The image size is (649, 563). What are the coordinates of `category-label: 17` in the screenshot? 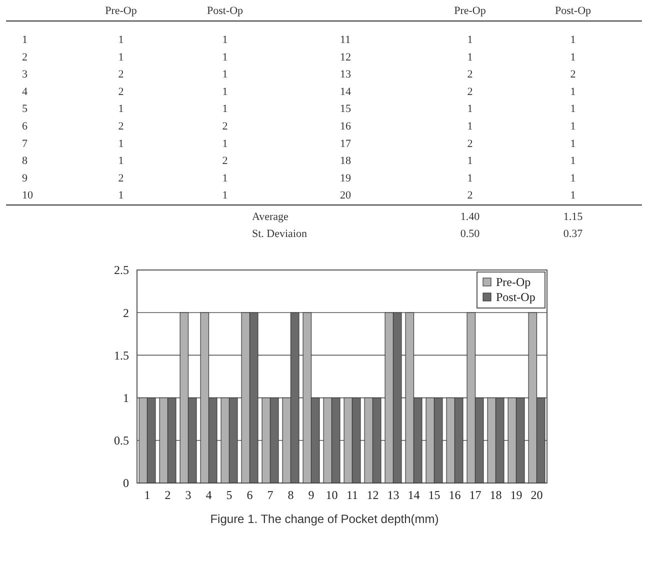 It's located at (345, 144).